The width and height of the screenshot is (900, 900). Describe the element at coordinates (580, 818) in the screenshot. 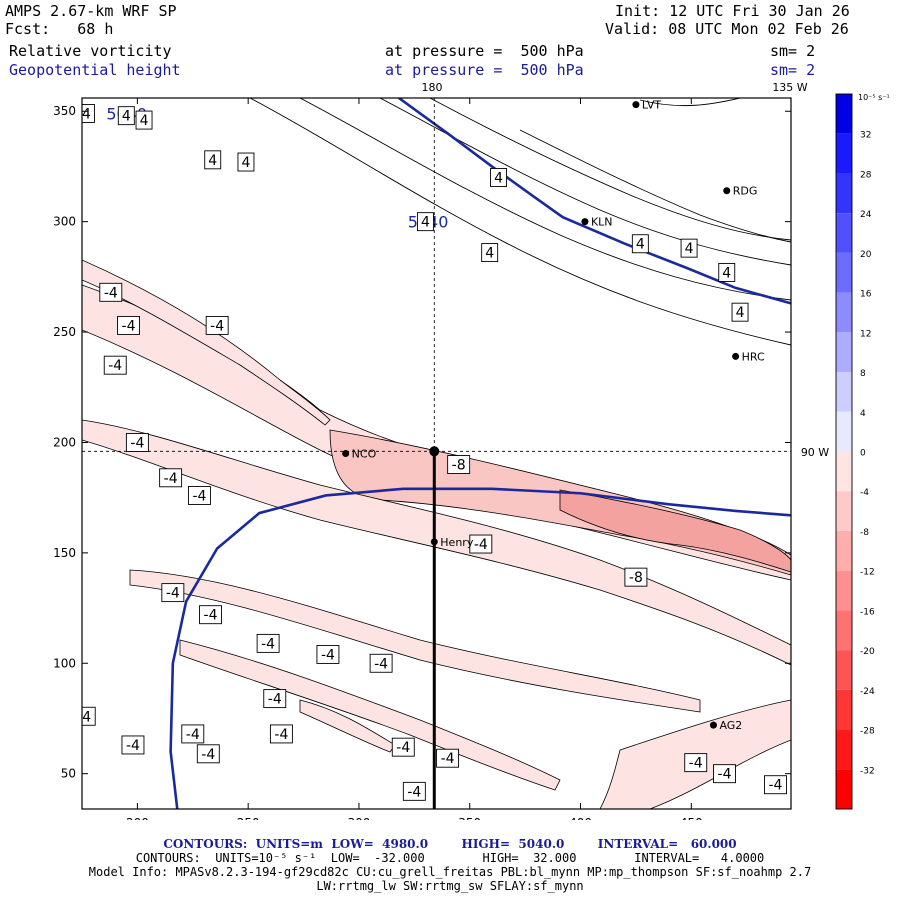

I see `x-tick-label: 400` at that location.